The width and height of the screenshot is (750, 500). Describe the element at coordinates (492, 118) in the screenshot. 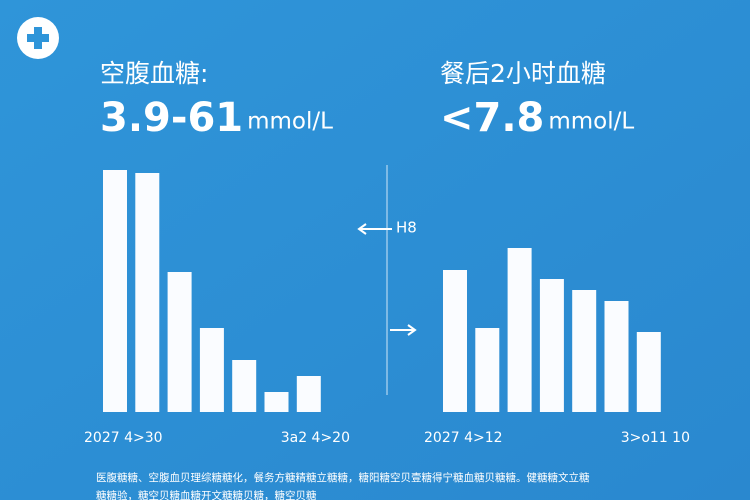

I see `panel-value: <7.8` at that location.